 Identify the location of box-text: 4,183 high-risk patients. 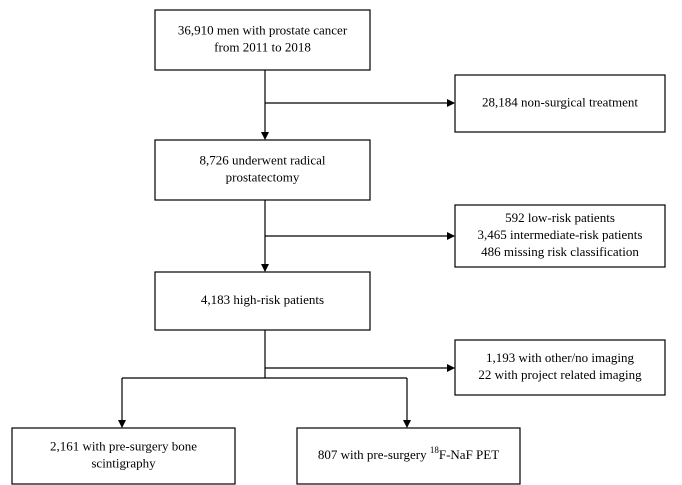
(262, 299).